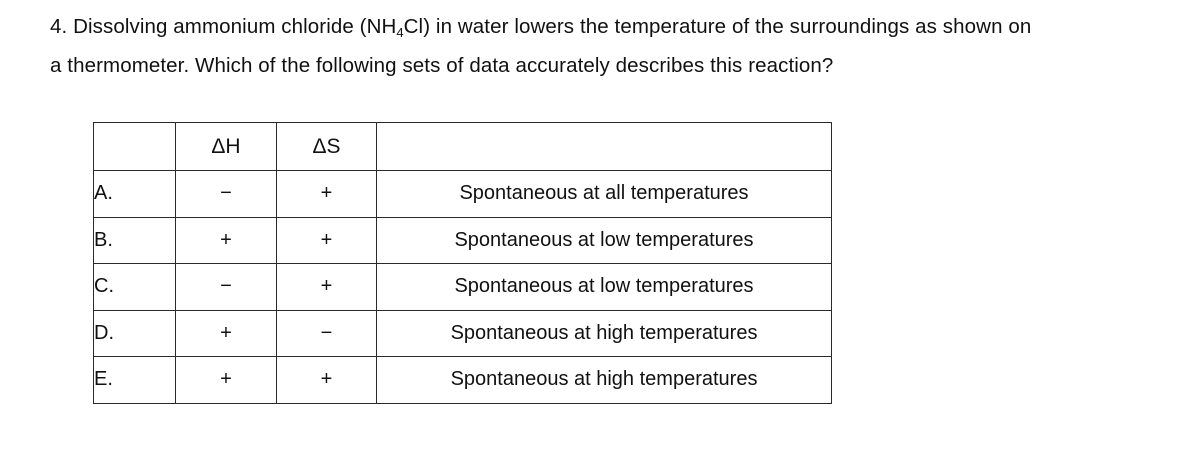 The width and height of the screenshot is (1194, 466). I want to click on table-row-option-d: D. + − Spontaneous at high temperatures, so click(462, 333).